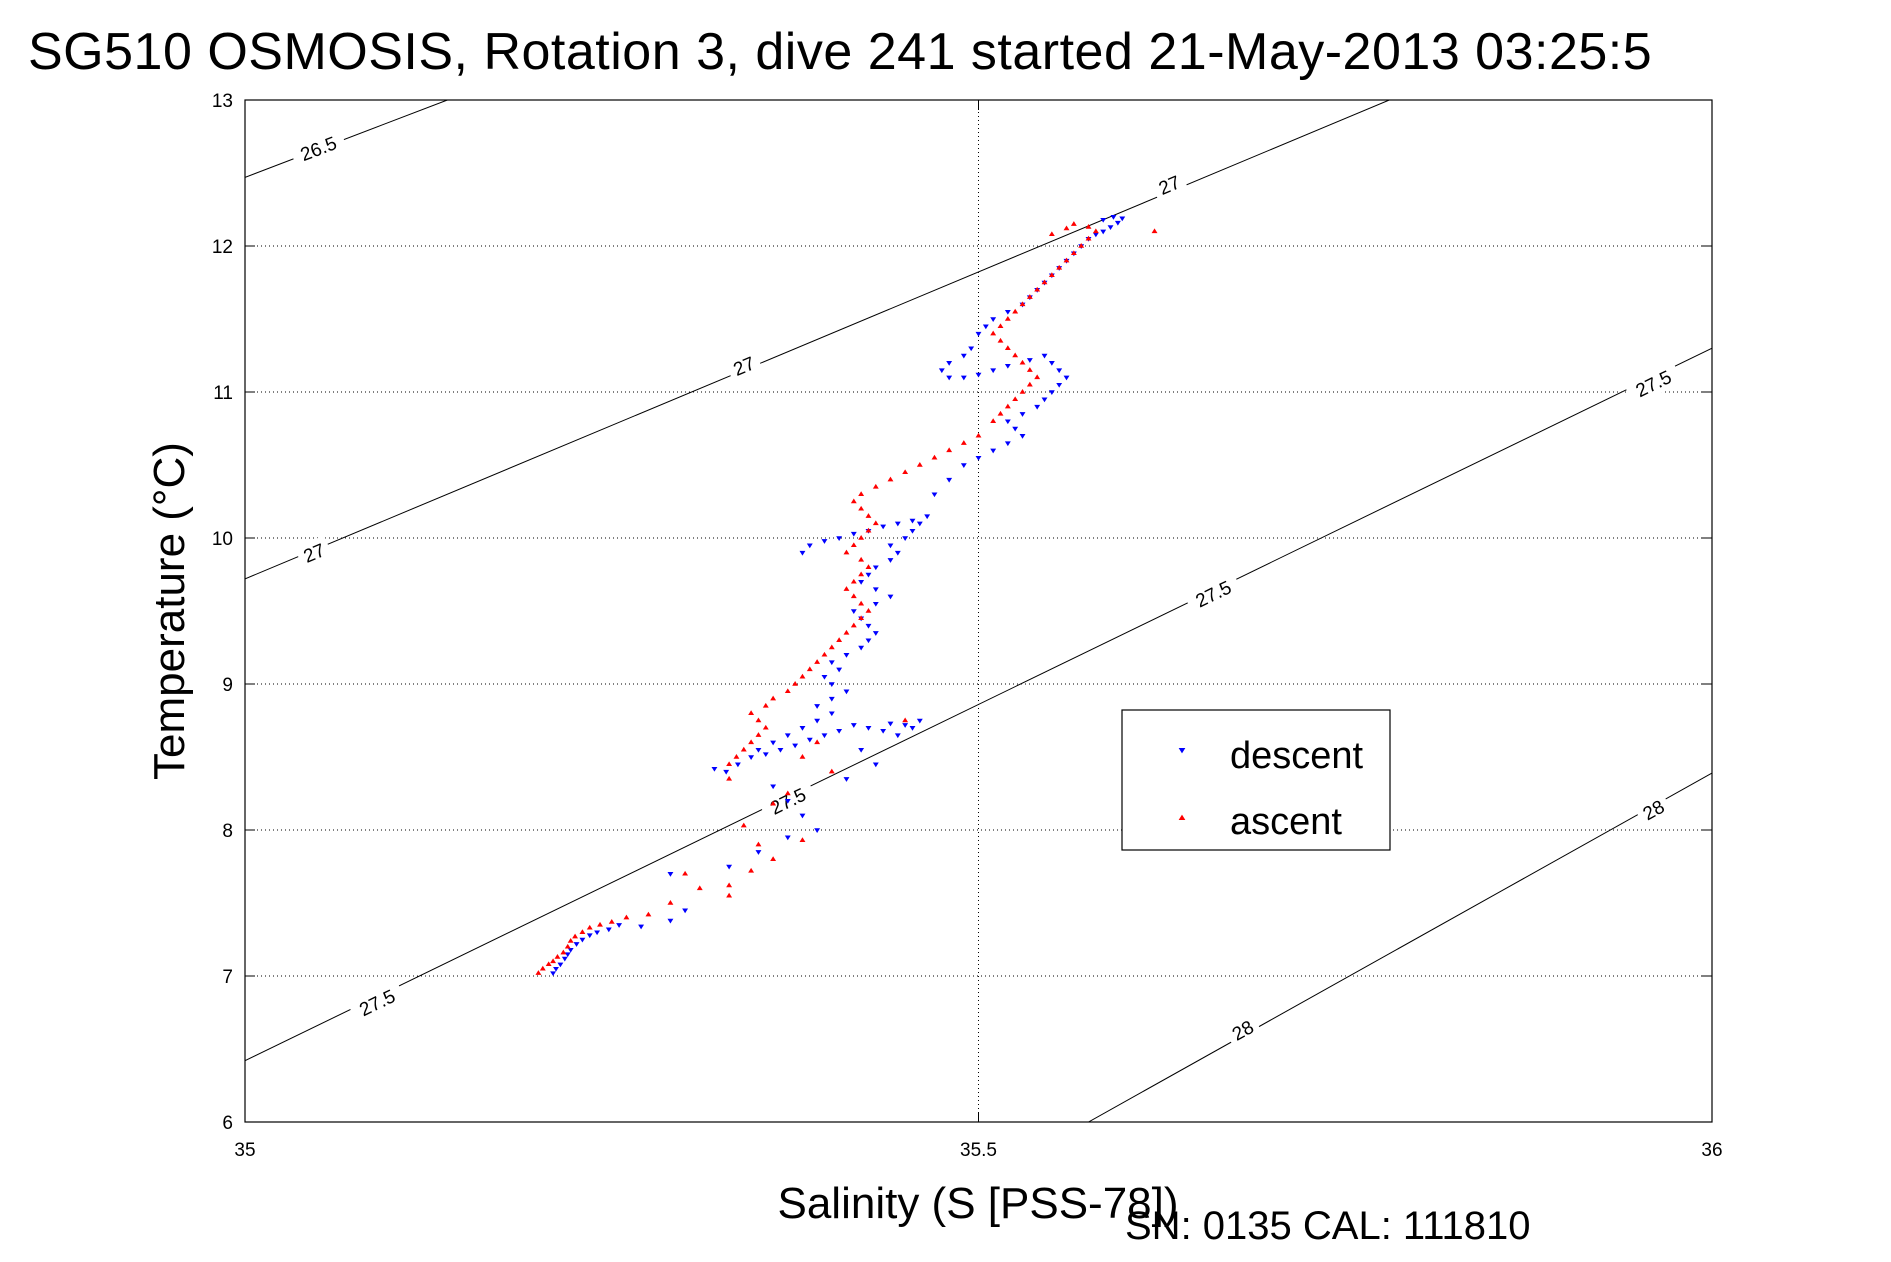 Image resolution: width=1891 pixels, height=1262 pixels. I want to click on x-tick-label: 36, so click(1711, 1150).